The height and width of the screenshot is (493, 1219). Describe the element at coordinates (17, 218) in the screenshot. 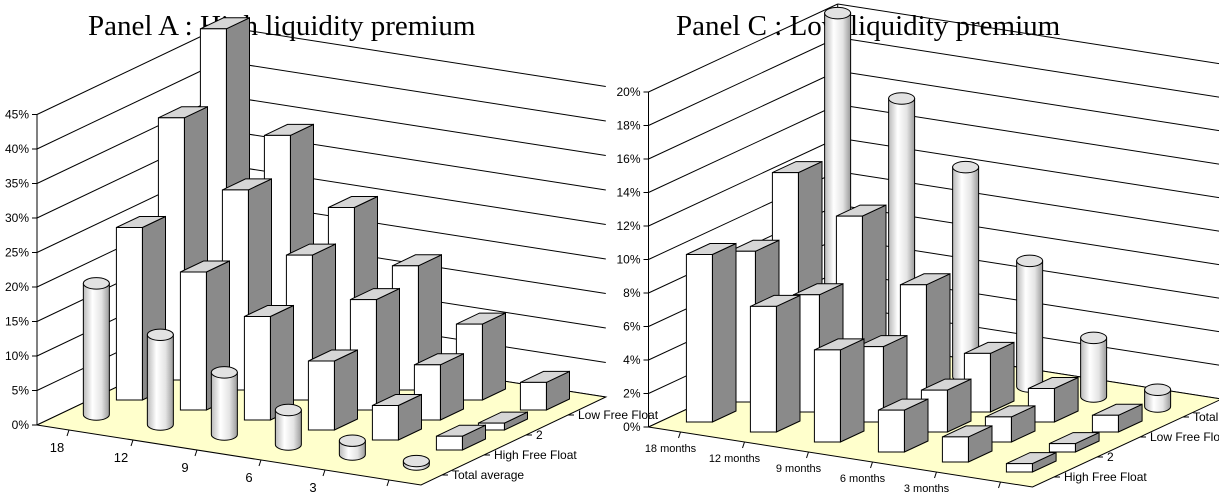

I see `y-tick-label: 30%` at that location.